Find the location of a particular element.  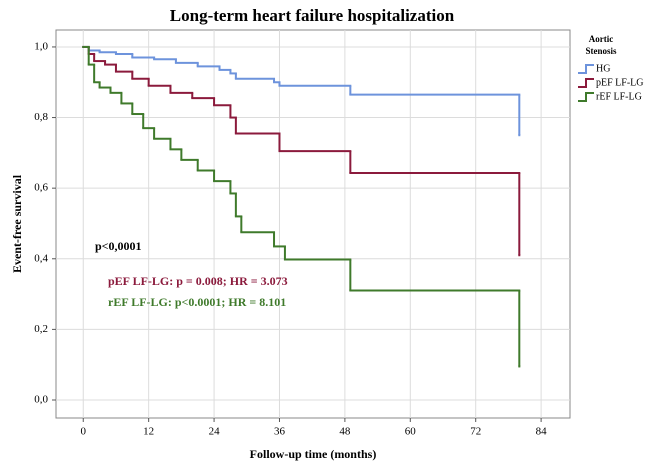

legend-label: pEF LF-LG is located at coordinates (620, 82).